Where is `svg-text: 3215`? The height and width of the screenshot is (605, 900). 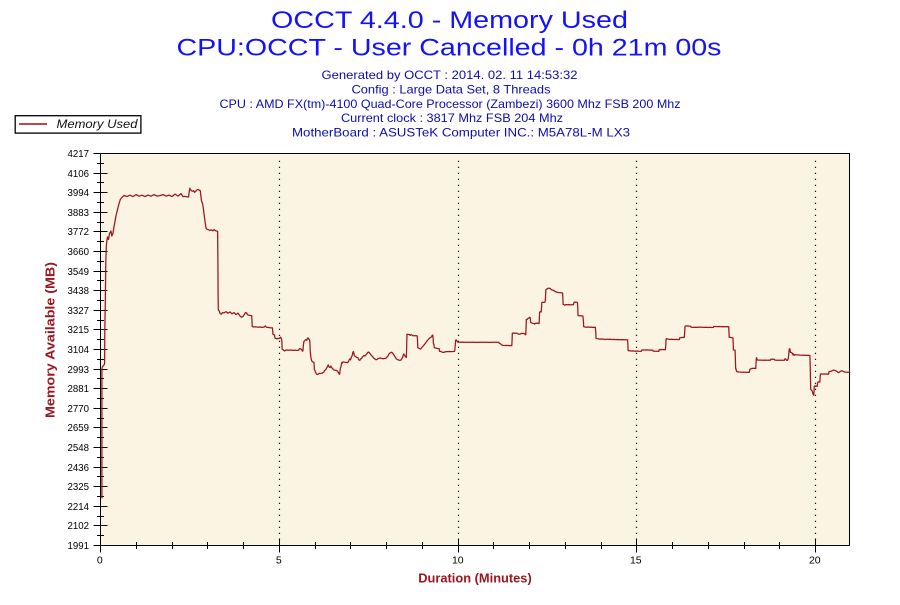 svg-text: 3215 is located at coordinates (79, 330).